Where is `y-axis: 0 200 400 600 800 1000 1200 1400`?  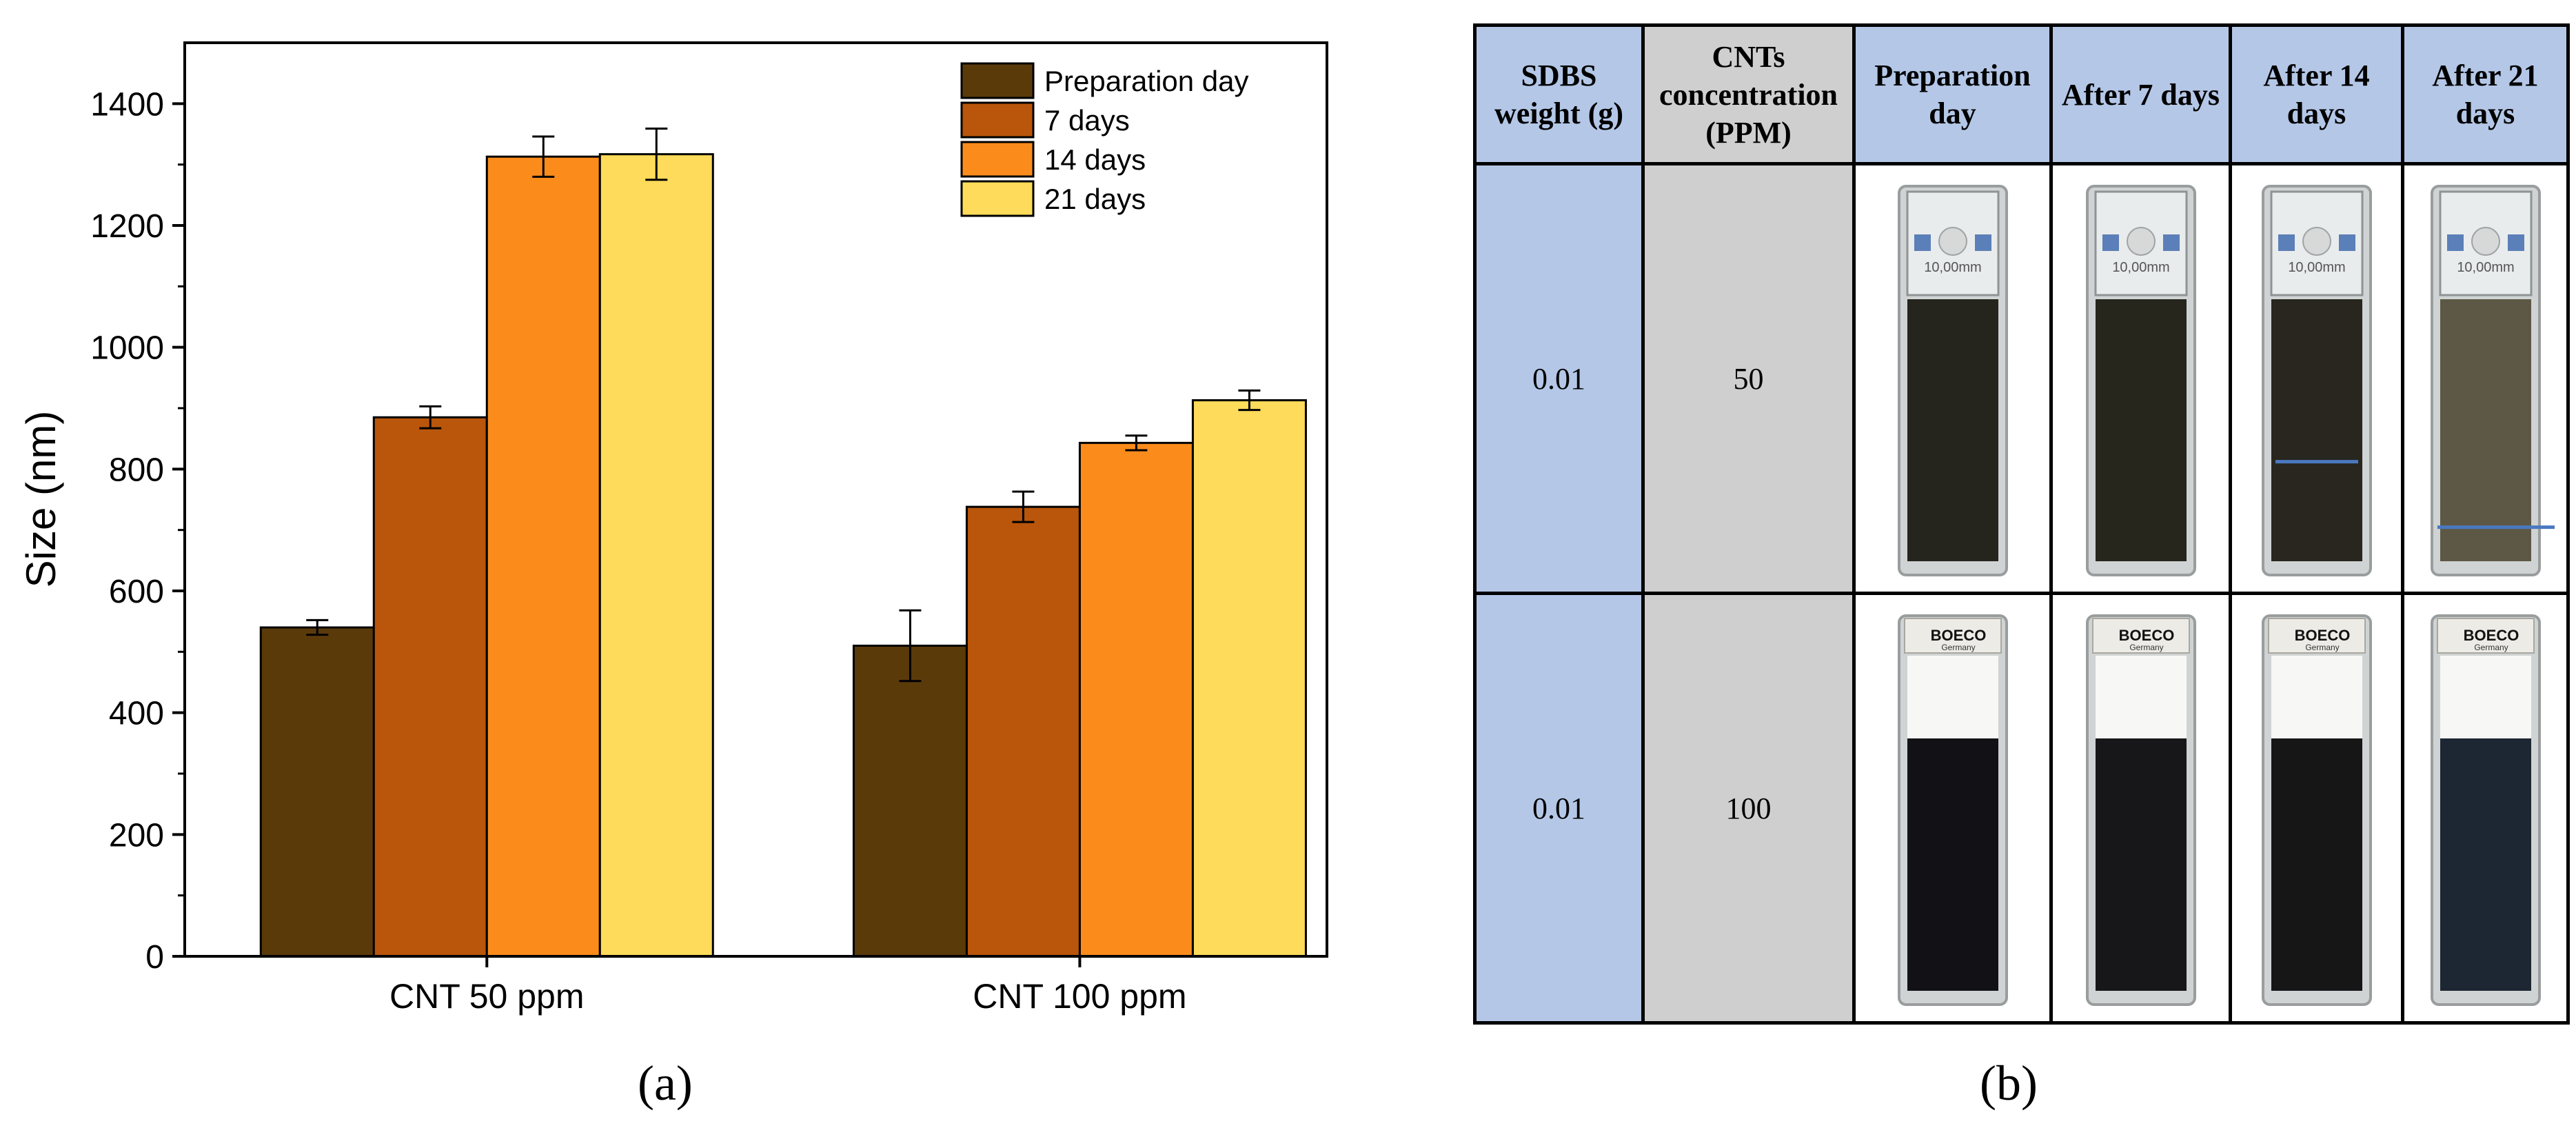
y-axis: 0 200 400 600 800 1000 1200 1400 is located at coordinates (137, 531).